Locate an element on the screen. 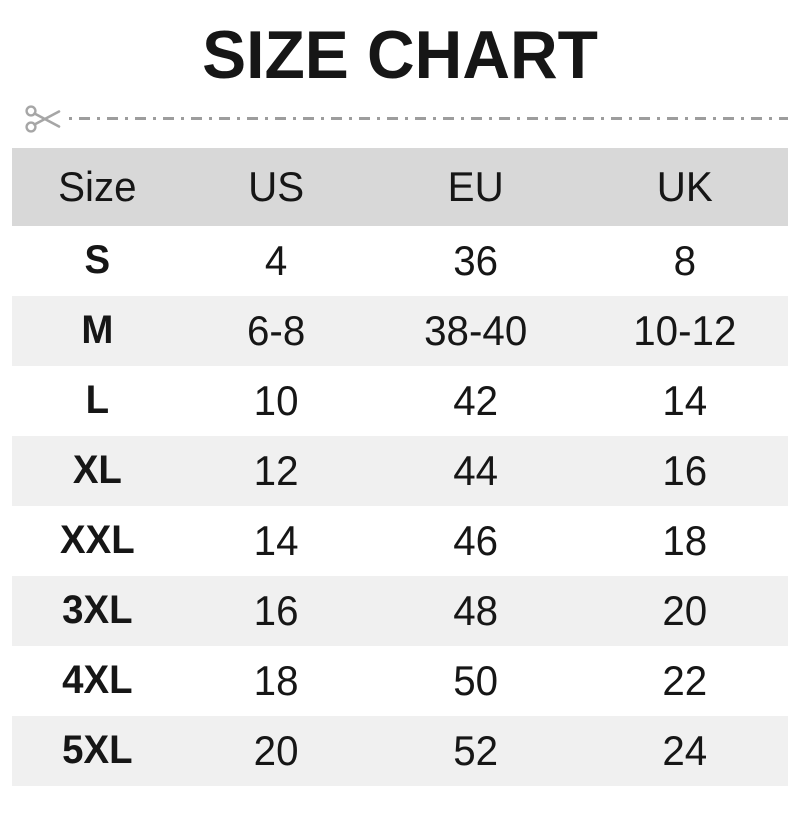 The image size is (800, 818). us-cell: 4 is located at coordinates (276, 260).